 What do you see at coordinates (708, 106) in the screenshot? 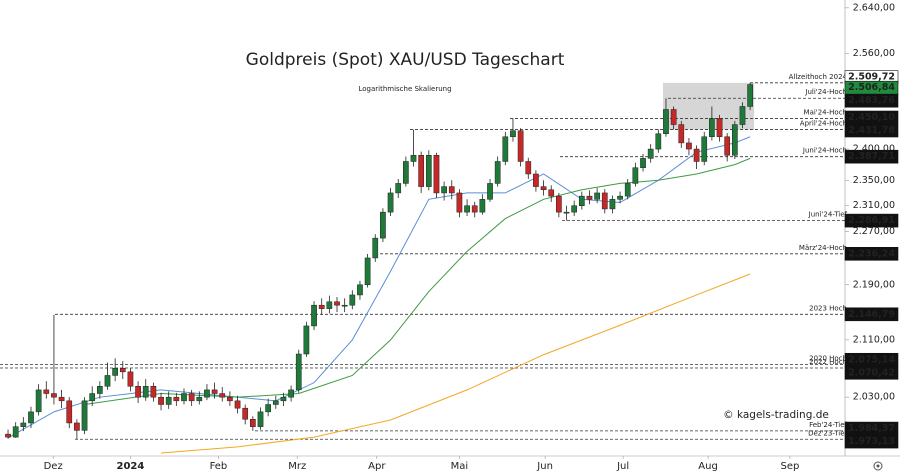
I see `highlight-zone` at bounding box center [708, 106].